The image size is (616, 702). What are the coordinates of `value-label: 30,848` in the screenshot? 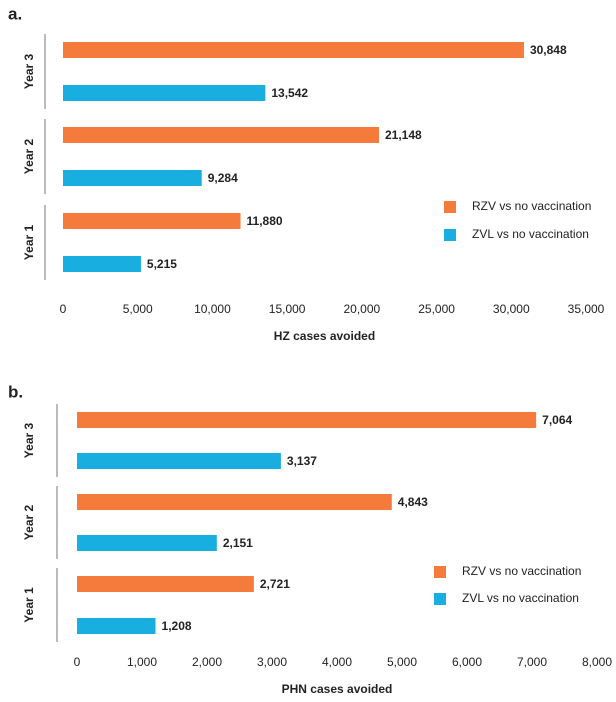 It's located at (548, 50).